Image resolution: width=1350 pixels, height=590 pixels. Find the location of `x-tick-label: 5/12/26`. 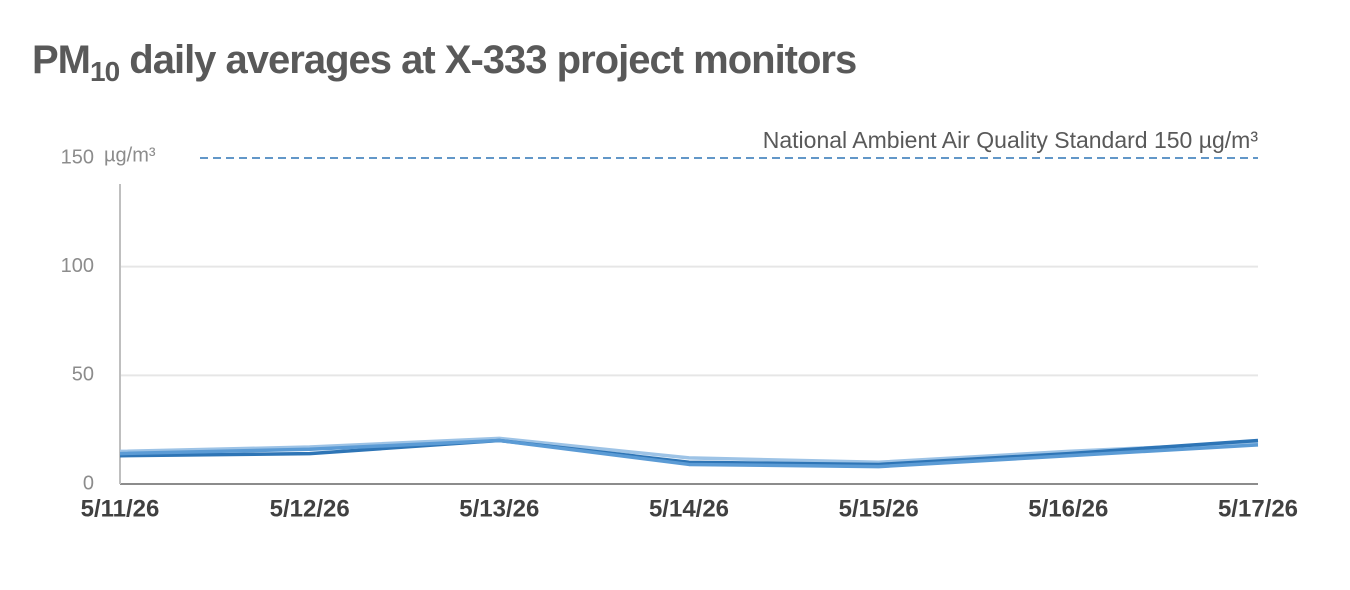

x-tick-label: 5/12/26 is located at coordinates (310, 508).